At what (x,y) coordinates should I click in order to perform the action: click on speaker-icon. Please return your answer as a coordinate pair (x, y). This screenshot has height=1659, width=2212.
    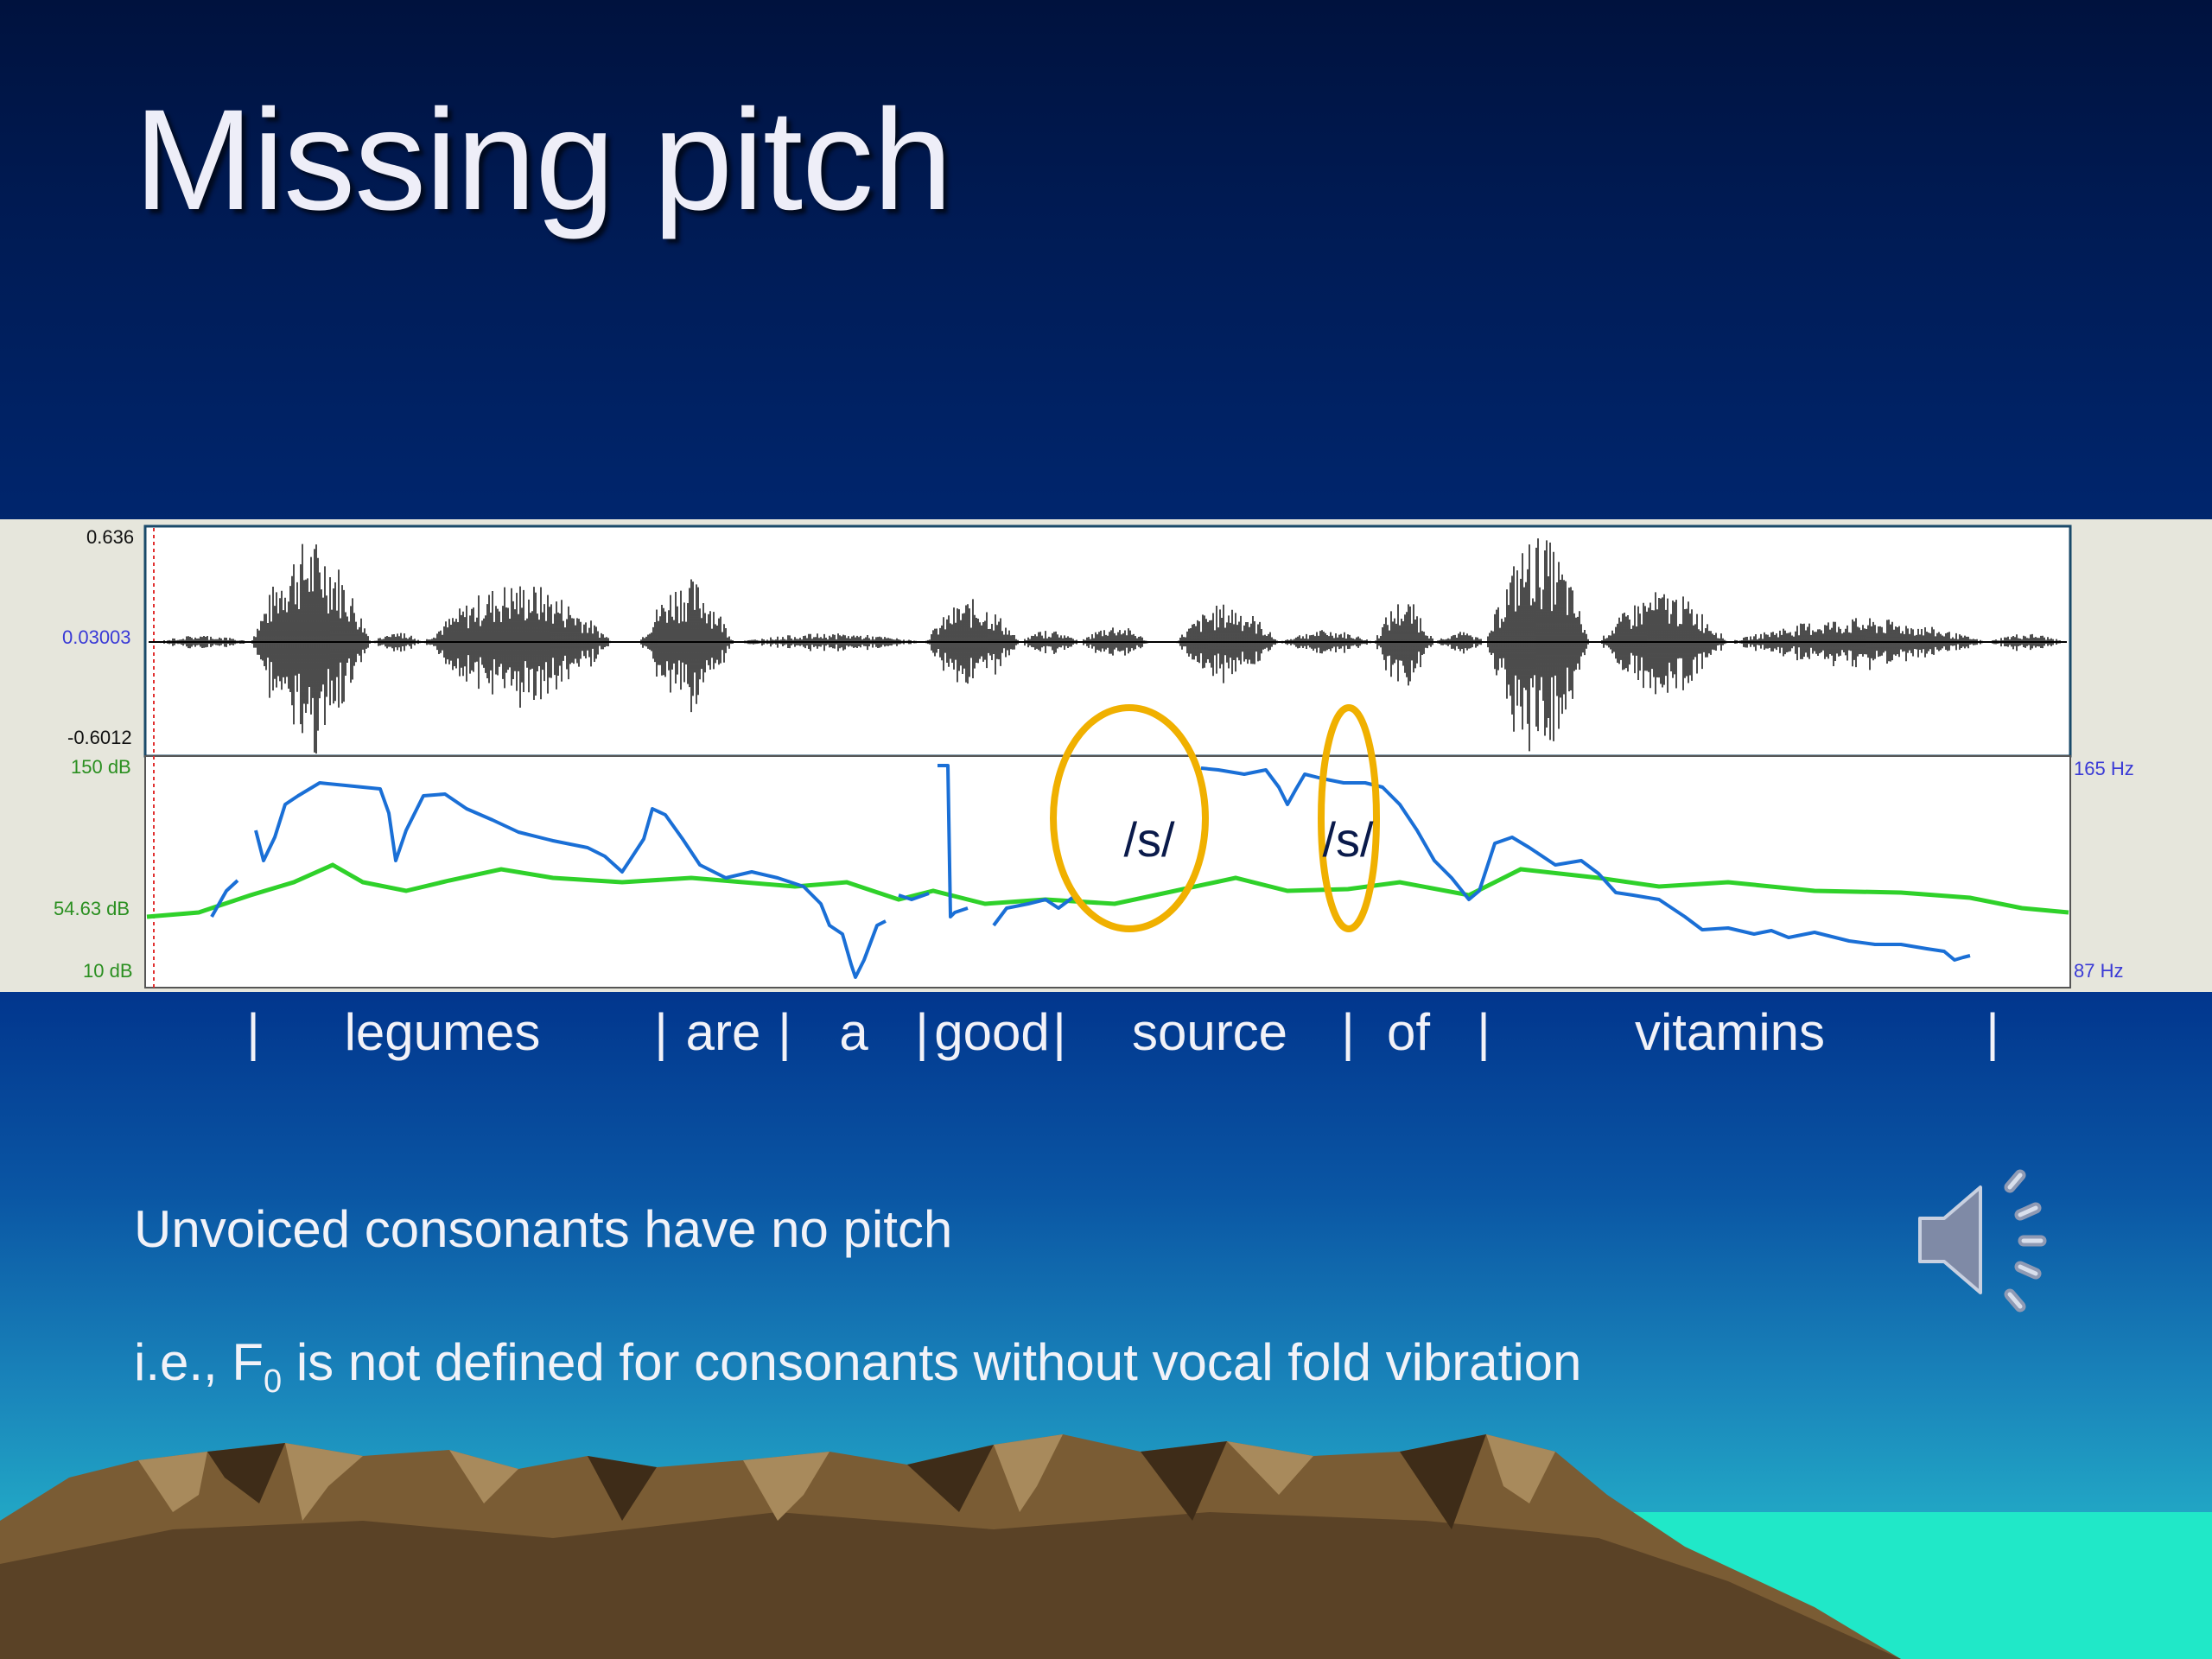
    Looking at the image, I should click on (1983, 1239).